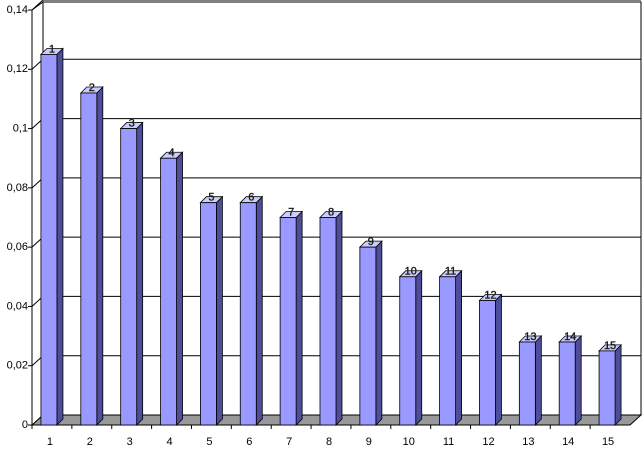 The height and width of the screenshot is (451, 643). What do you see at coordinates (610, 346) in the screenshot?
I see `data-label: 15` at bounding box center [610, 346].